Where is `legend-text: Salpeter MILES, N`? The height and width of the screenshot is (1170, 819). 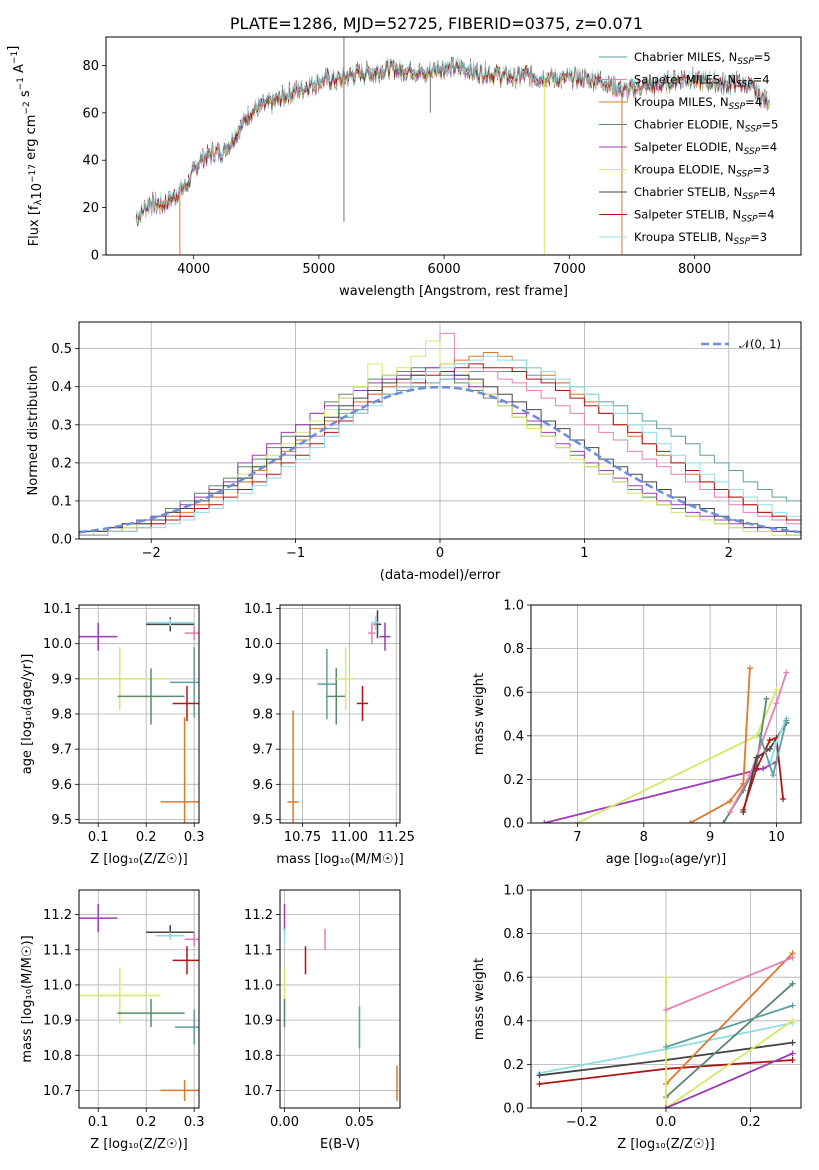 legend-text: Salpeter MILES, N is located at coordinates (685, 80).